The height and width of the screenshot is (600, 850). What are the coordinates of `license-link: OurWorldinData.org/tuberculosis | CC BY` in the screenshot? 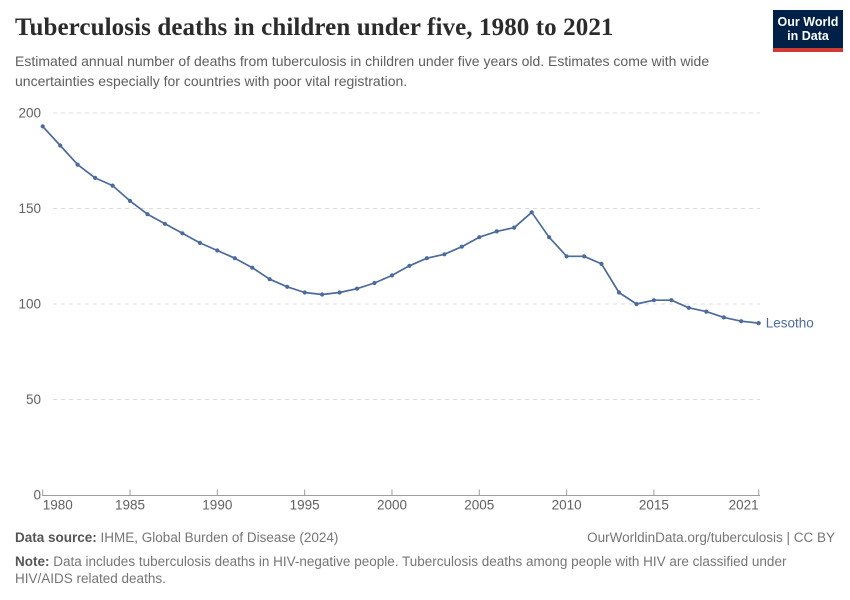 It's located at (711, 537).